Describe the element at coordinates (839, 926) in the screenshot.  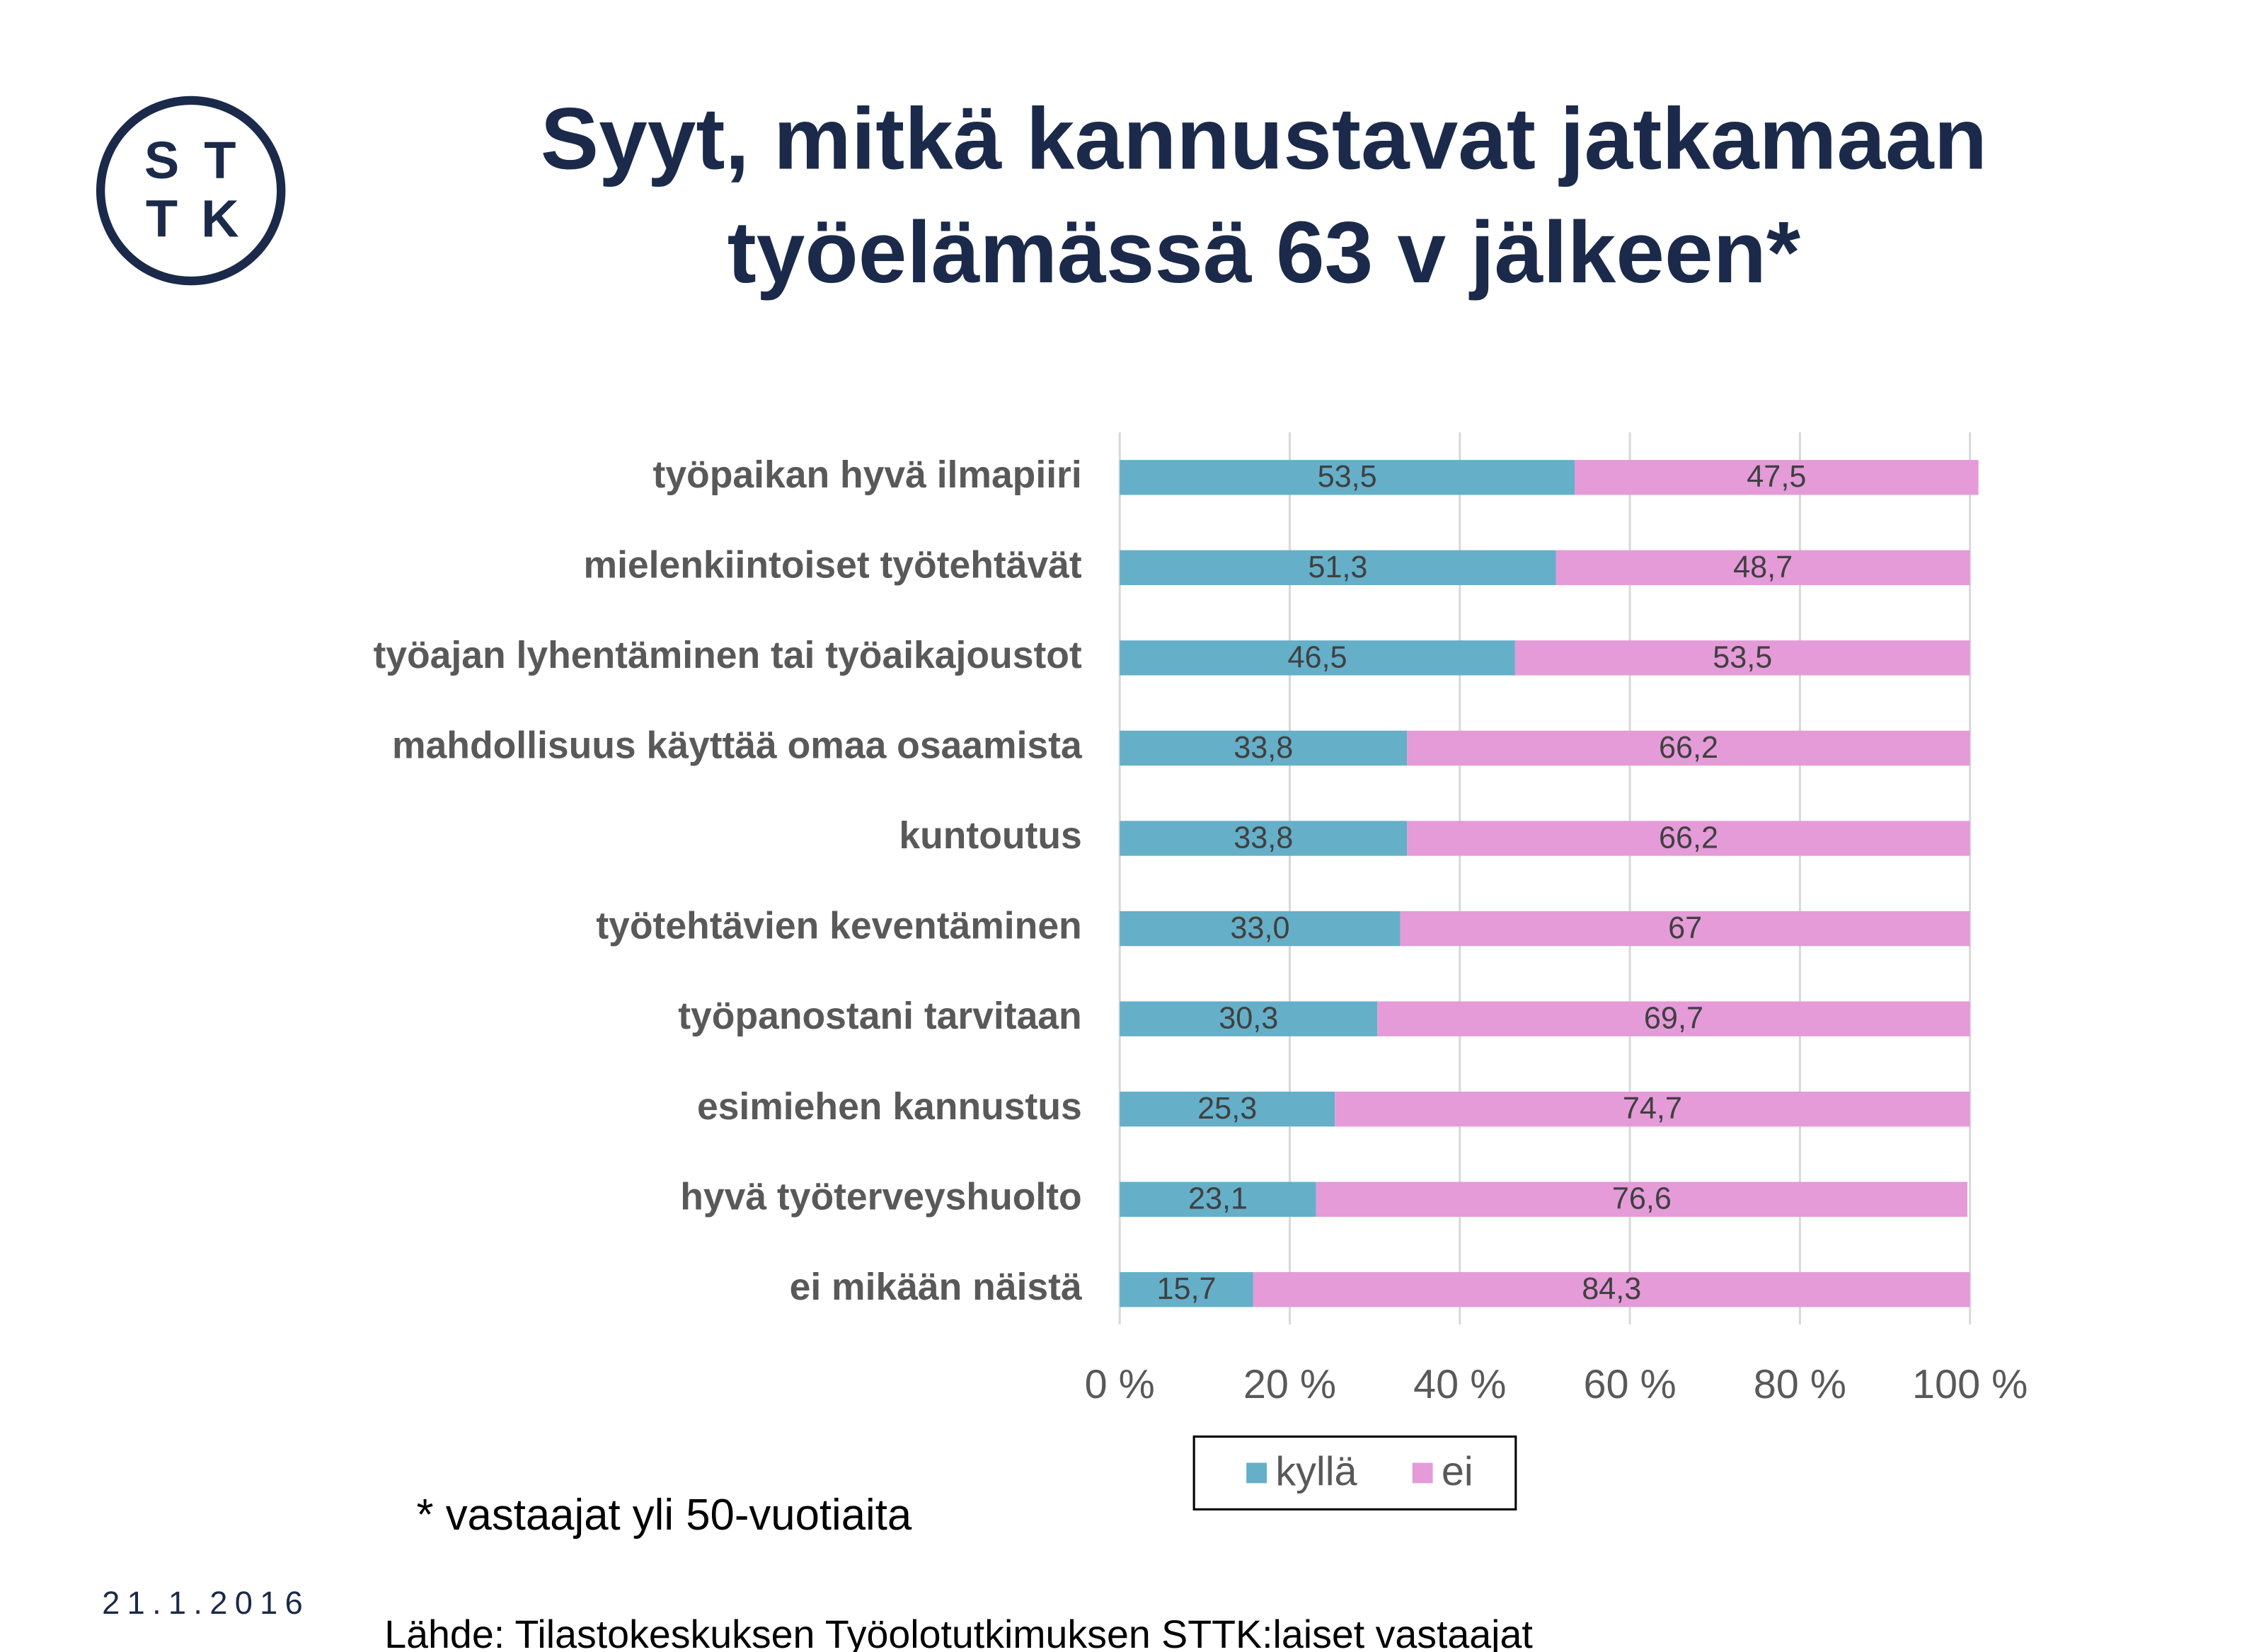
I see `y-tick-label: työtehtävien keventäminen` at that location.